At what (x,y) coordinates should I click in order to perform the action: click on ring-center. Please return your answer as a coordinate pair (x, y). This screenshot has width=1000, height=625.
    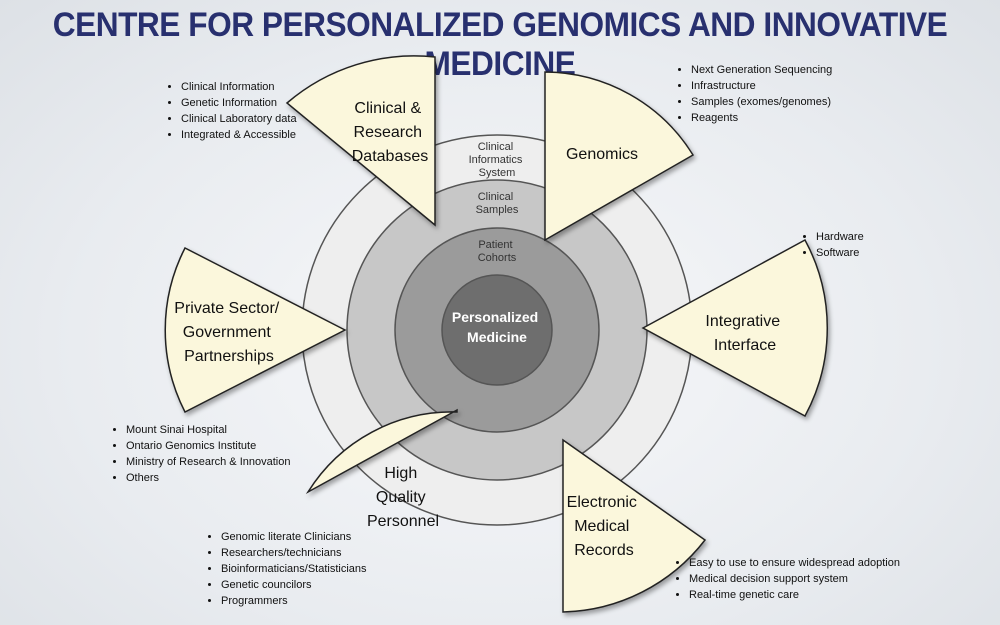
    Looking at the image, I should click on (497, 330).